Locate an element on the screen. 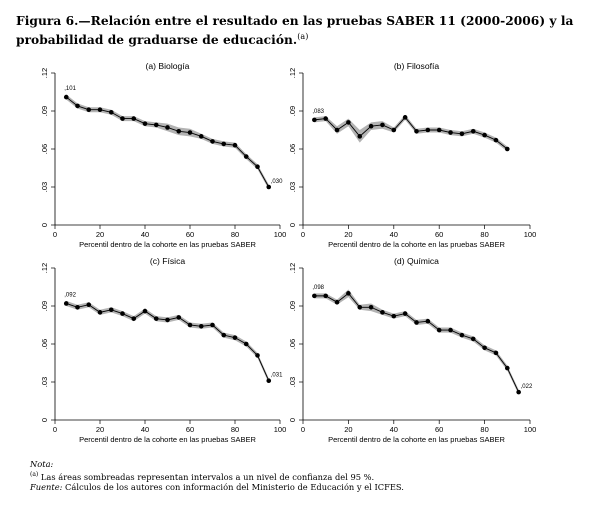 This screenshot has height=515, width=590. series-line is located at coordinates (417, 342).